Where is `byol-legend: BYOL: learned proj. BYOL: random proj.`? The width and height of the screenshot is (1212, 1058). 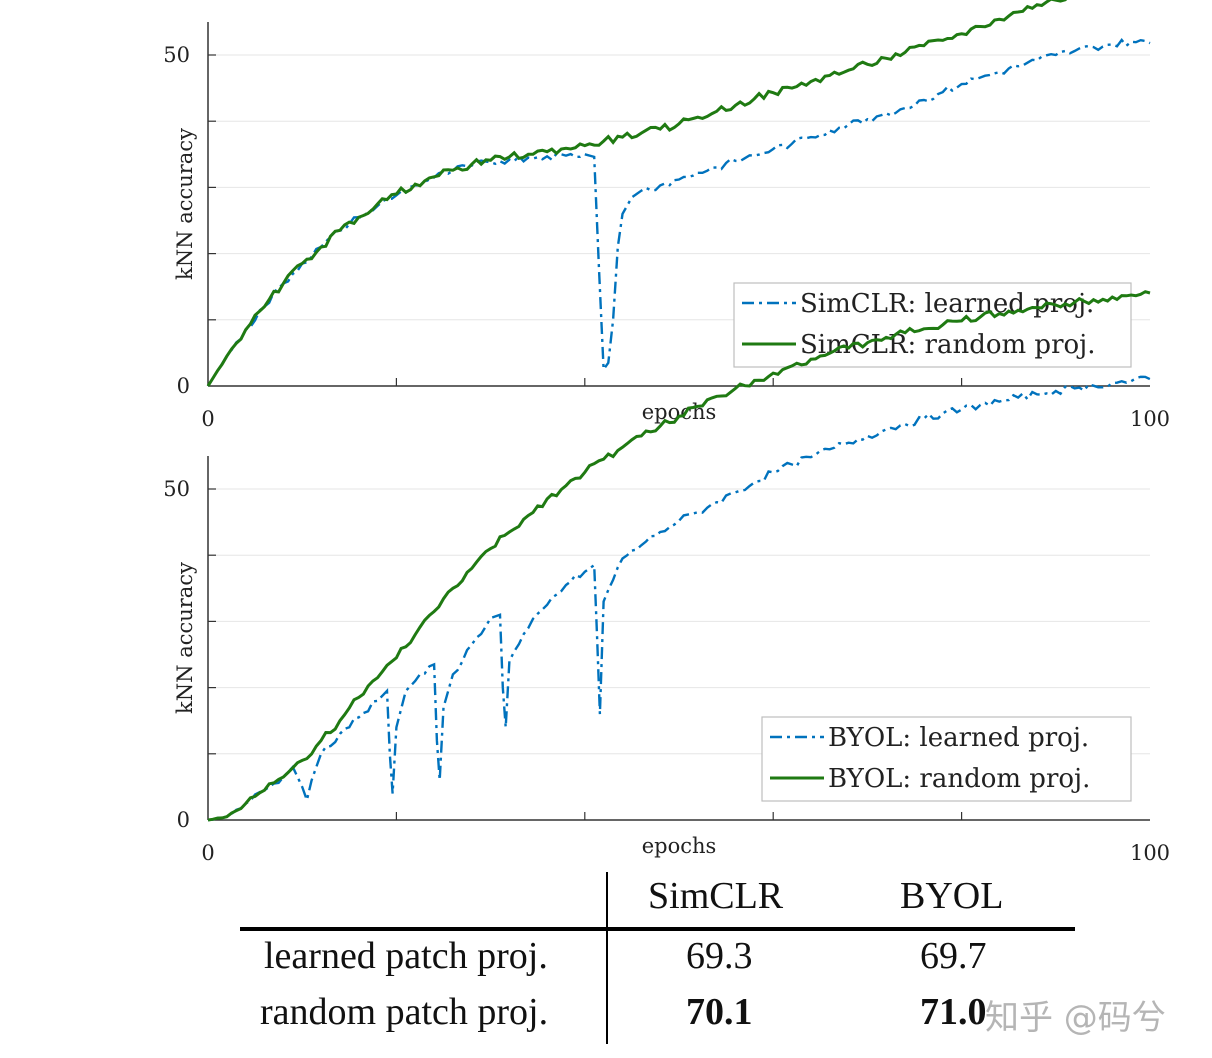
byol-legend: BYOL: learned proj. BYOL: random proj. is located at coordinates (946, 759).